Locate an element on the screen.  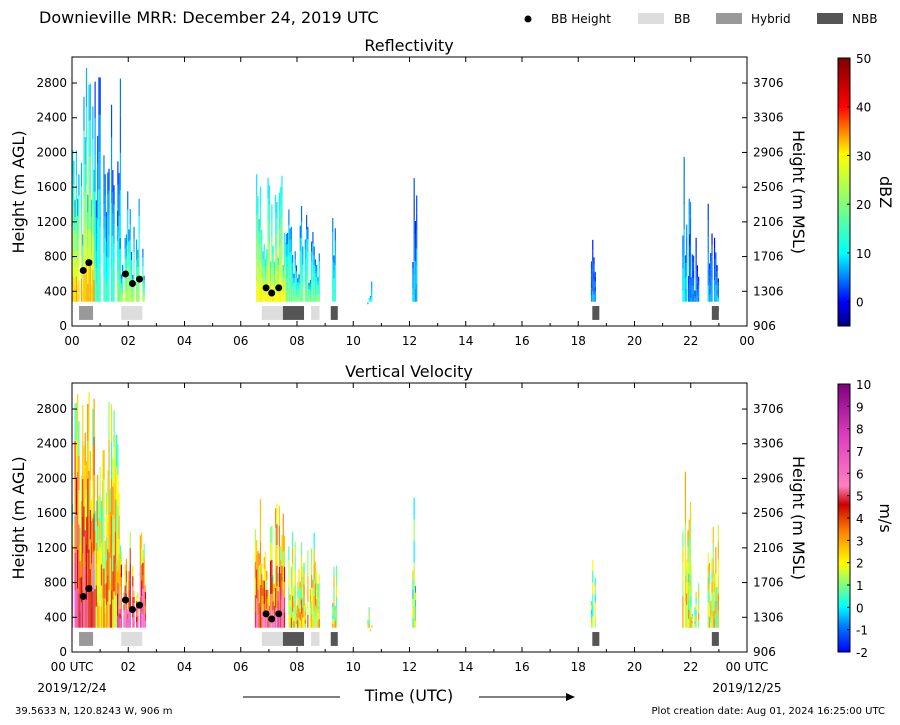
x-tick-label: 02 is located at coordinates (128, 667).